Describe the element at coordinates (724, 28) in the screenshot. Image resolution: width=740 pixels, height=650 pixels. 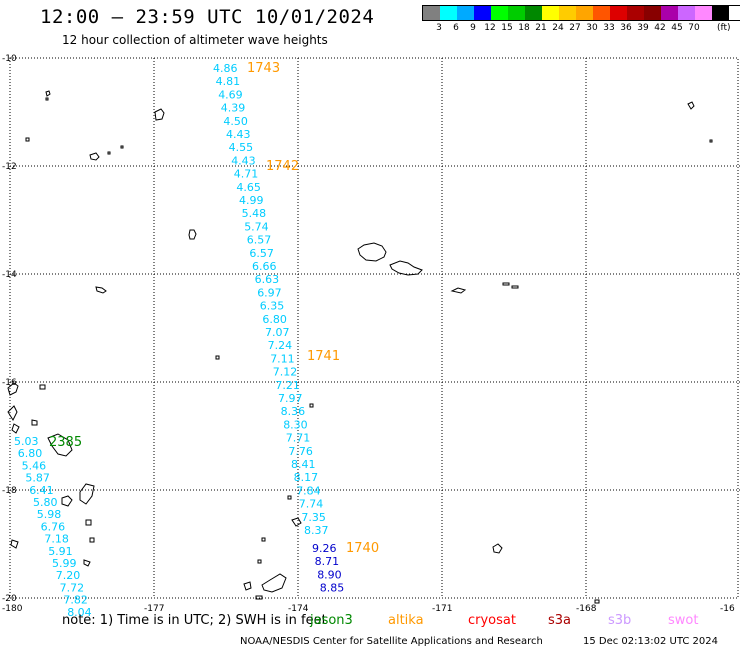
I see `legend-unit: (ft)` at that location.